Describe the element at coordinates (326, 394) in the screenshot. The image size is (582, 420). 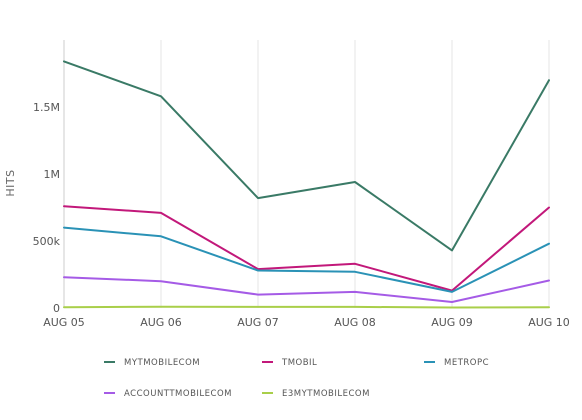
I see `legend-label-e3mytmobilecom: E3MYTMOBILECOM` at that location.